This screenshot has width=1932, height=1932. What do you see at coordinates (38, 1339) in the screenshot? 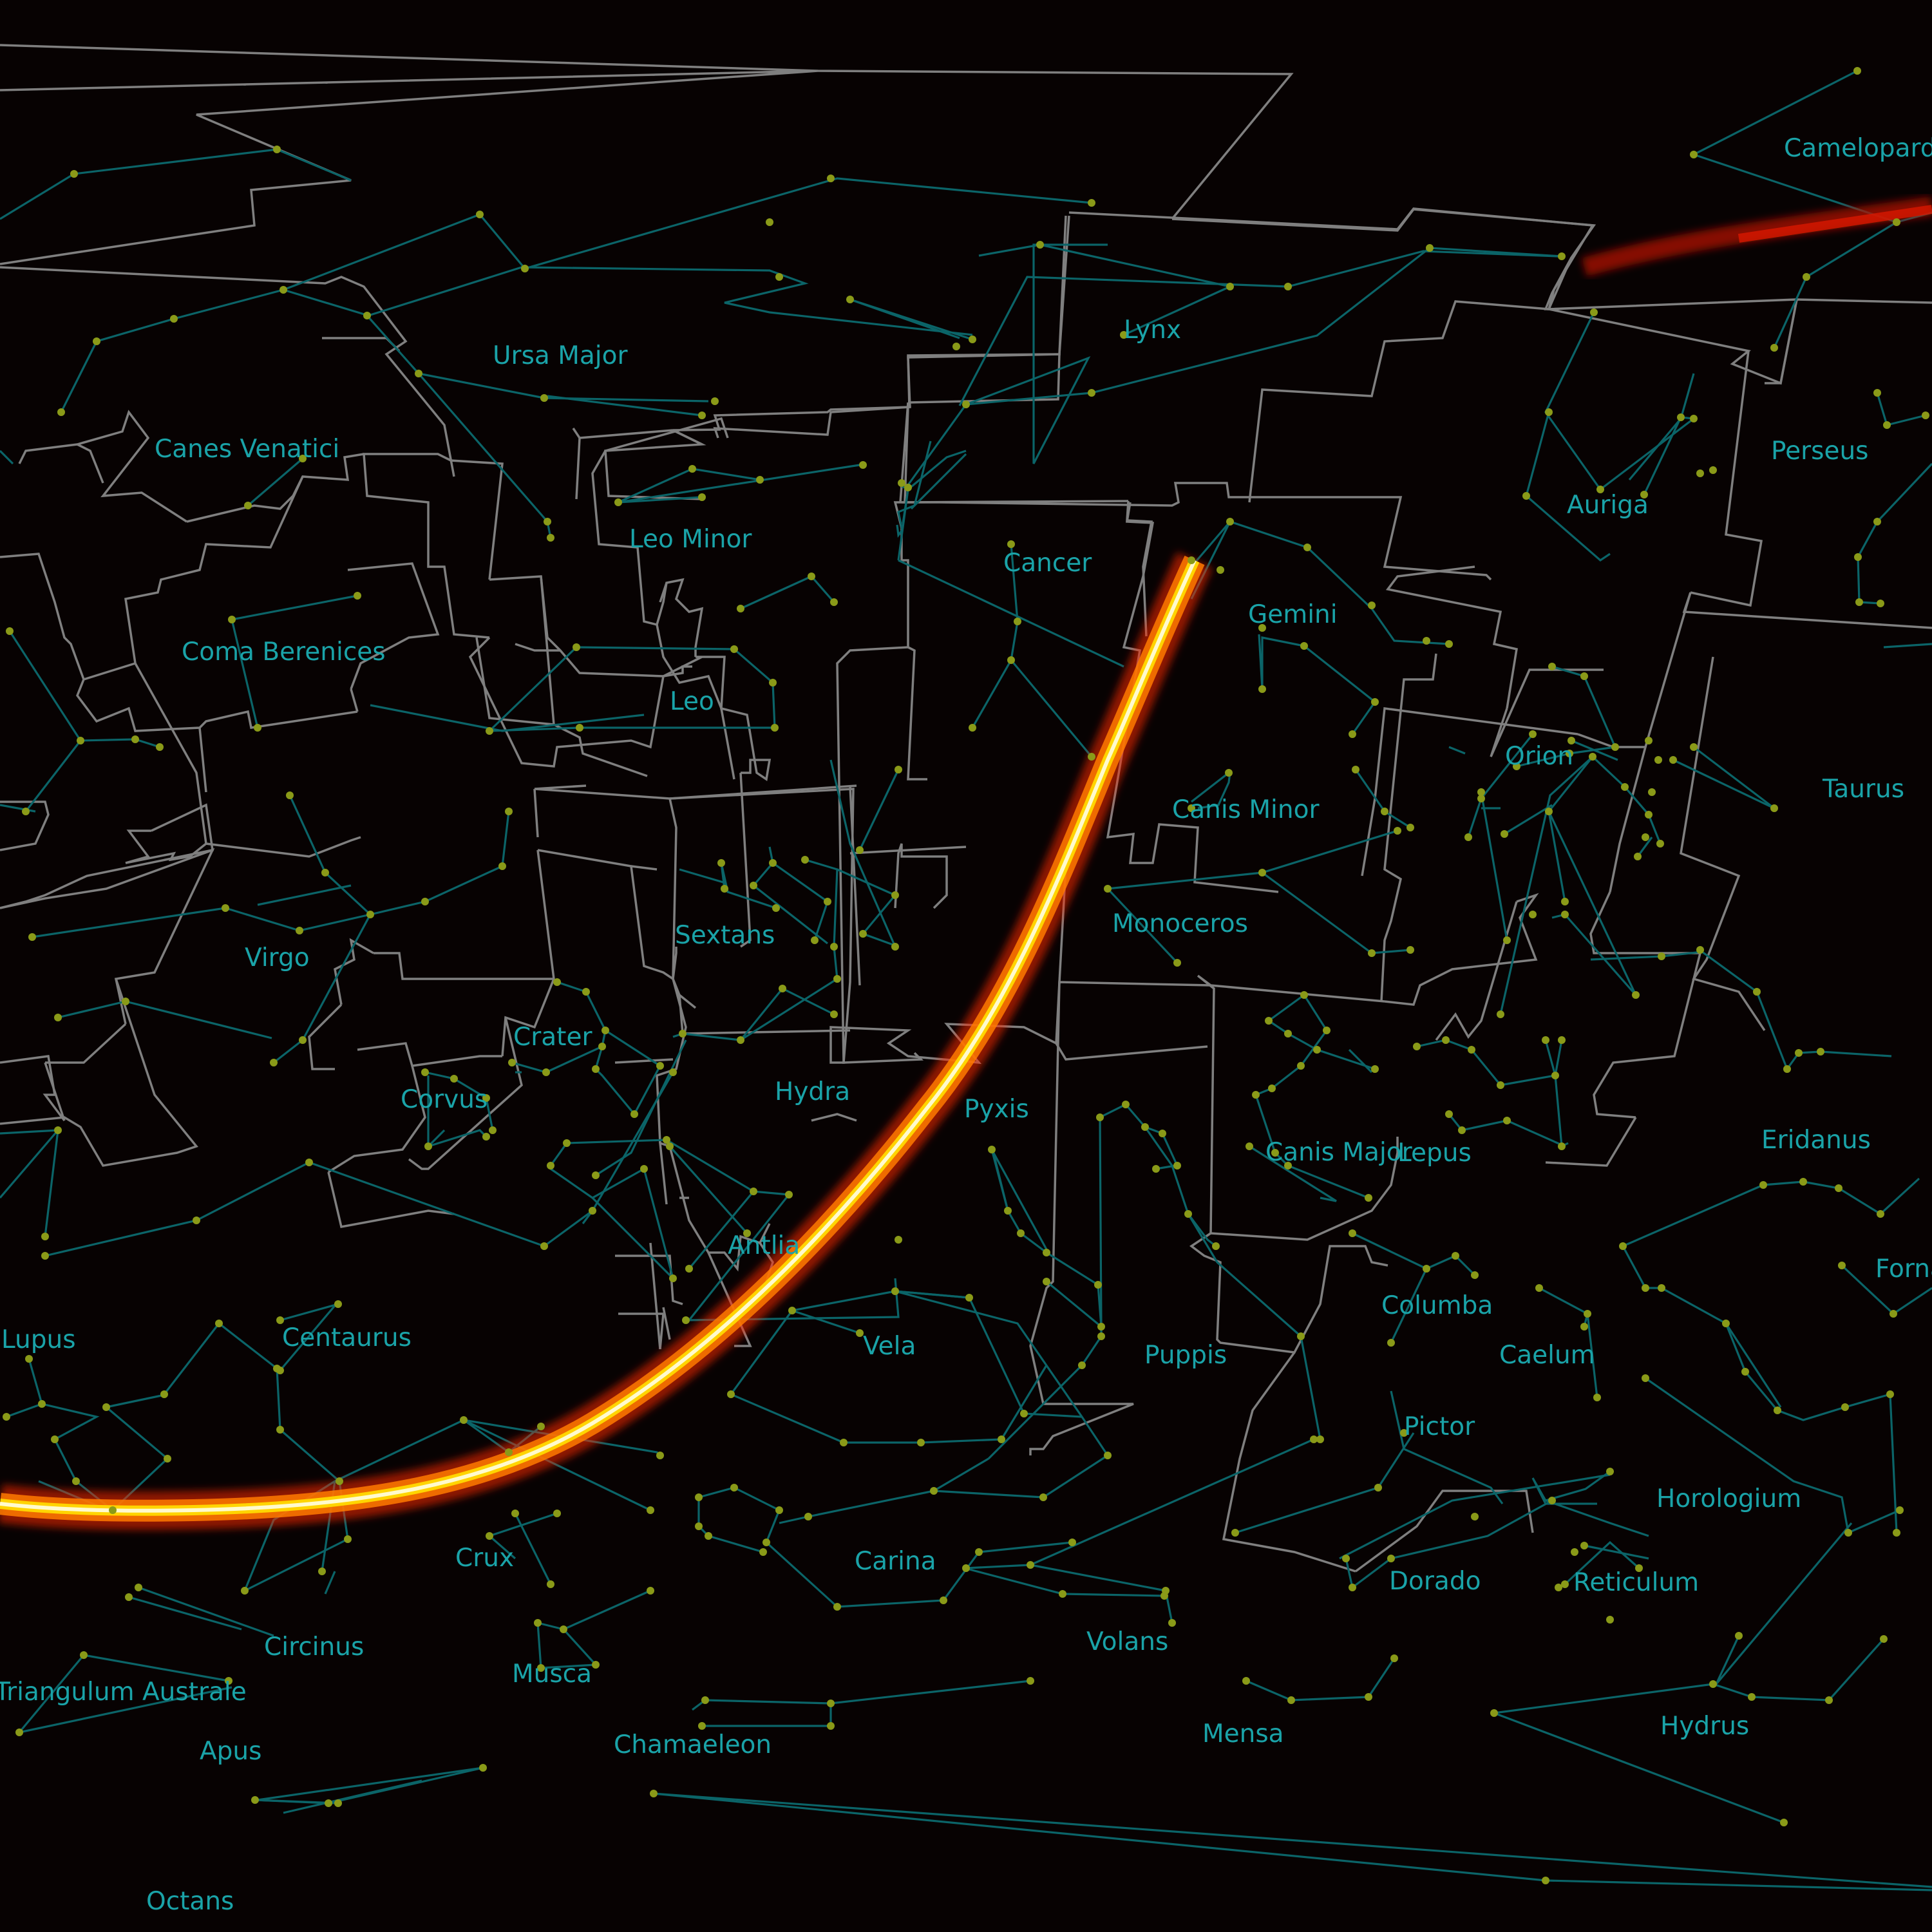
I see `label-lupus: Lupus` at bounding box center [38, 1339].